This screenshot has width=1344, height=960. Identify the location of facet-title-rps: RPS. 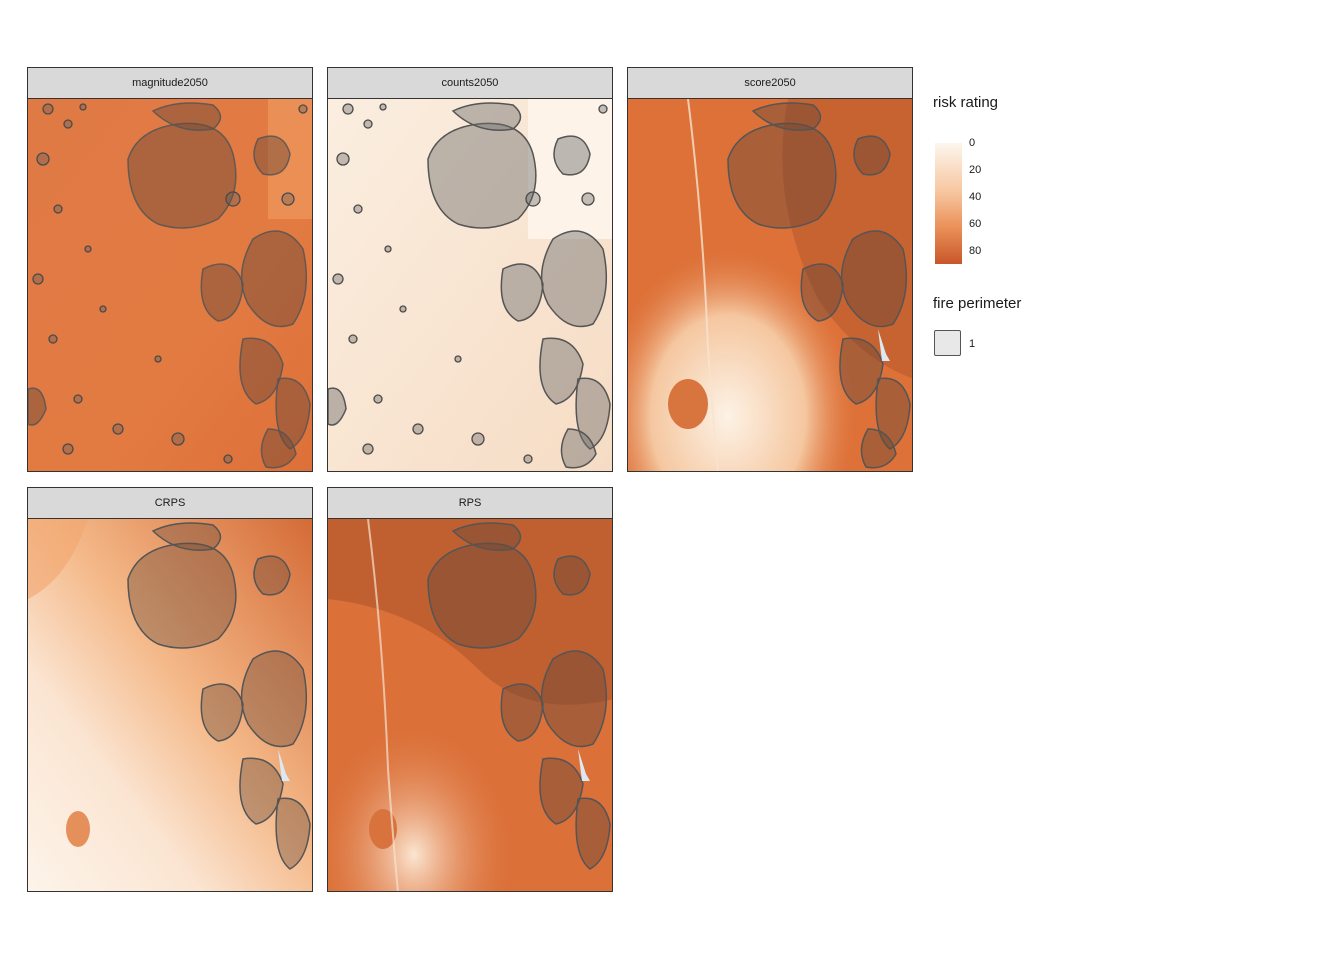
(470, 503).